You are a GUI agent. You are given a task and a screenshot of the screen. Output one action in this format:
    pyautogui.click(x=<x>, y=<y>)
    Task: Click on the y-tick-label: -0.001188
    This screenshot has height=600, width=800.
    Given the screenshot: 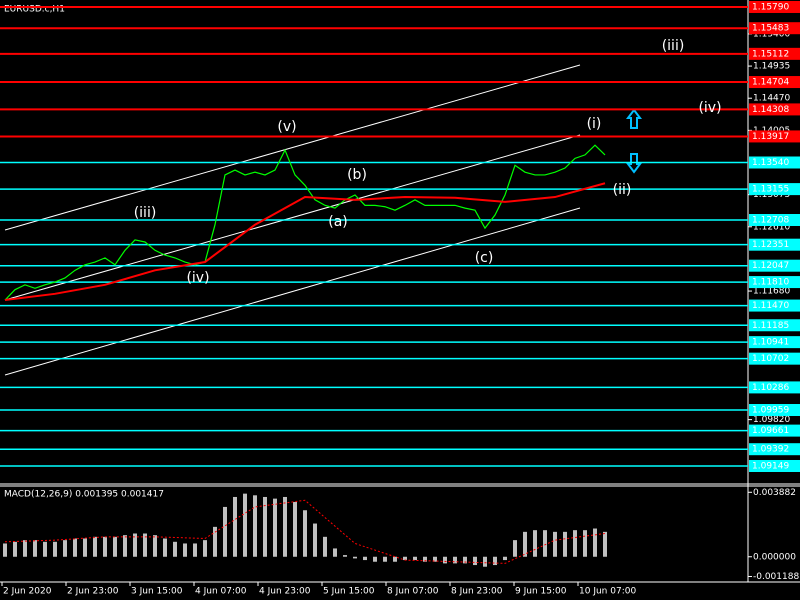 What is the action you would take?
    pyautogui.click(x=776, y=577)
    